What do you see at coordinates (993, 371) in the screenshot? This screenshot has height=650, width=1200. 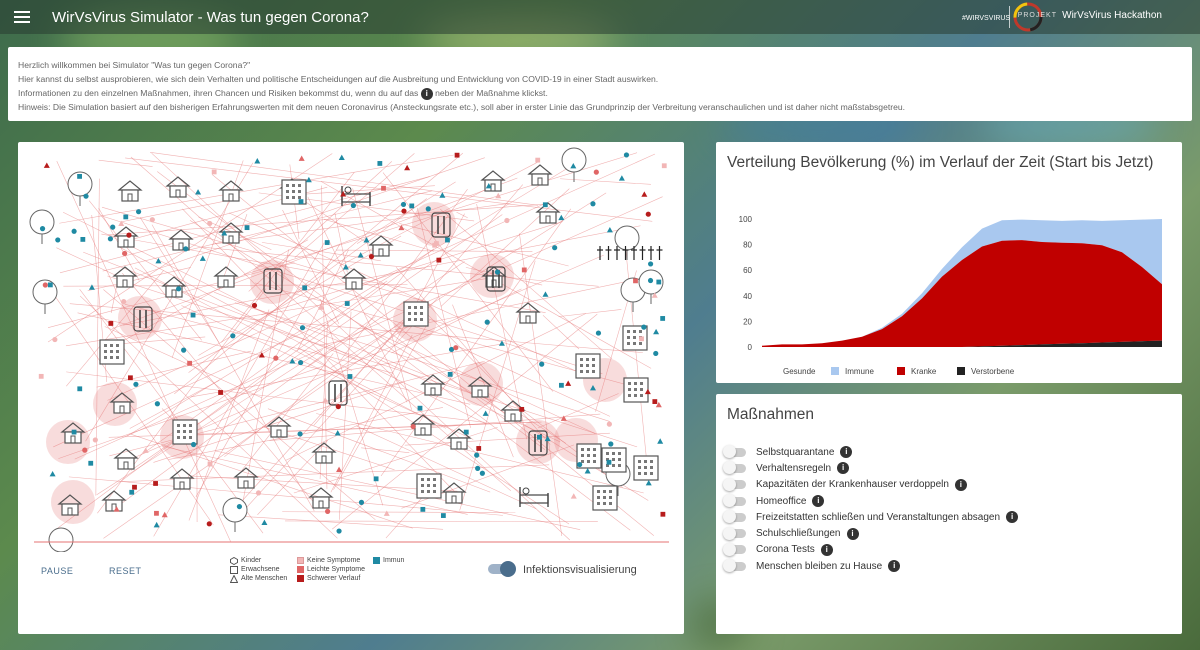 I see `legend-label: Verstorbene` at bounding box center [993, 371].